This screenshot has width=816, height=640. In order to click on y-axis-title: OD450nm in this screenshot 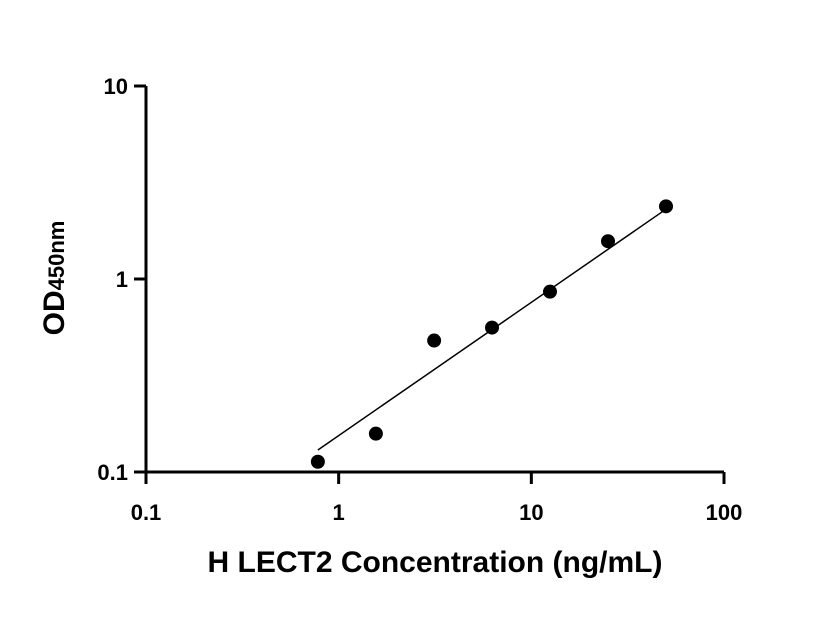, I will do `click(54, 278)`.